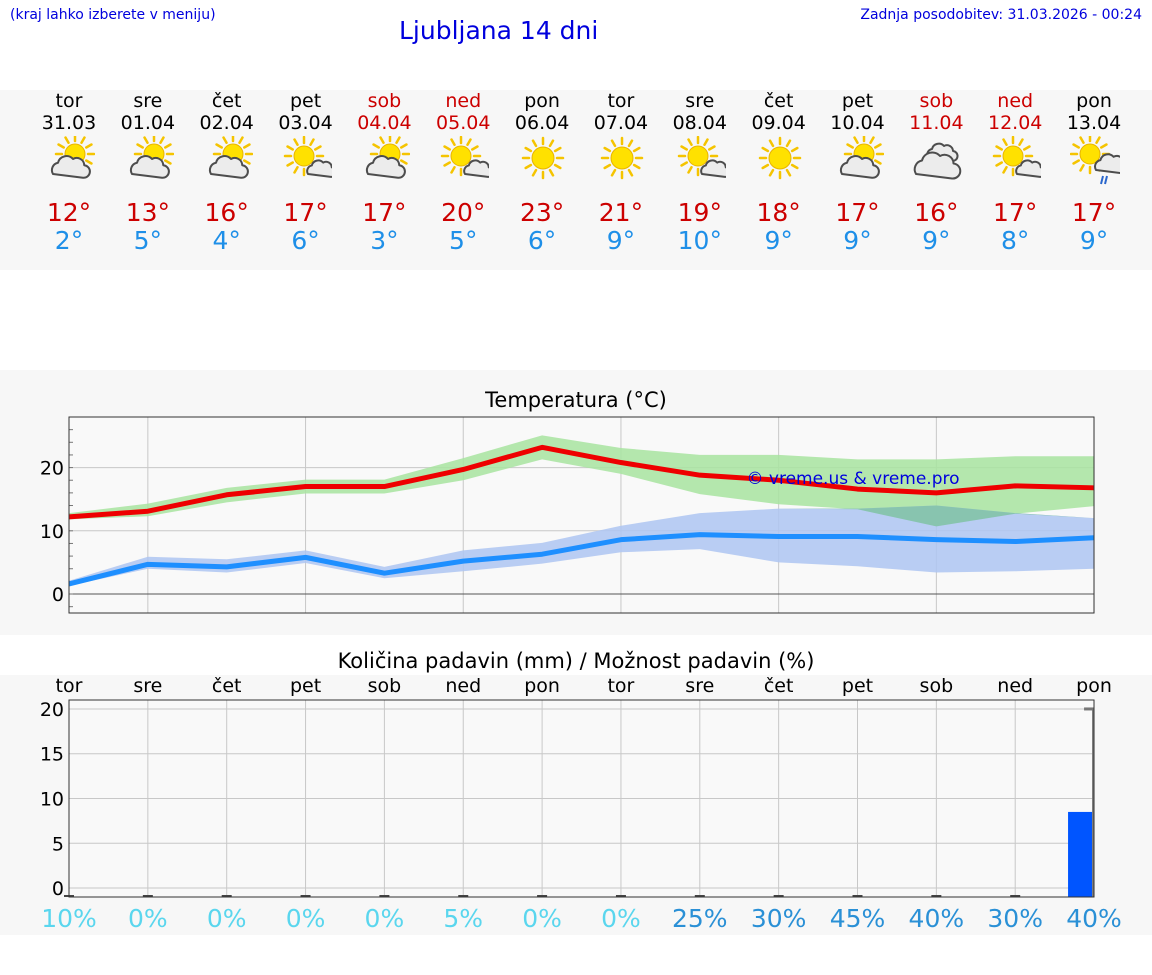 This screenshot has height=975, width=1152. I want to click on watermark: © vreme.us & vreme.pro, so click(852, 479).